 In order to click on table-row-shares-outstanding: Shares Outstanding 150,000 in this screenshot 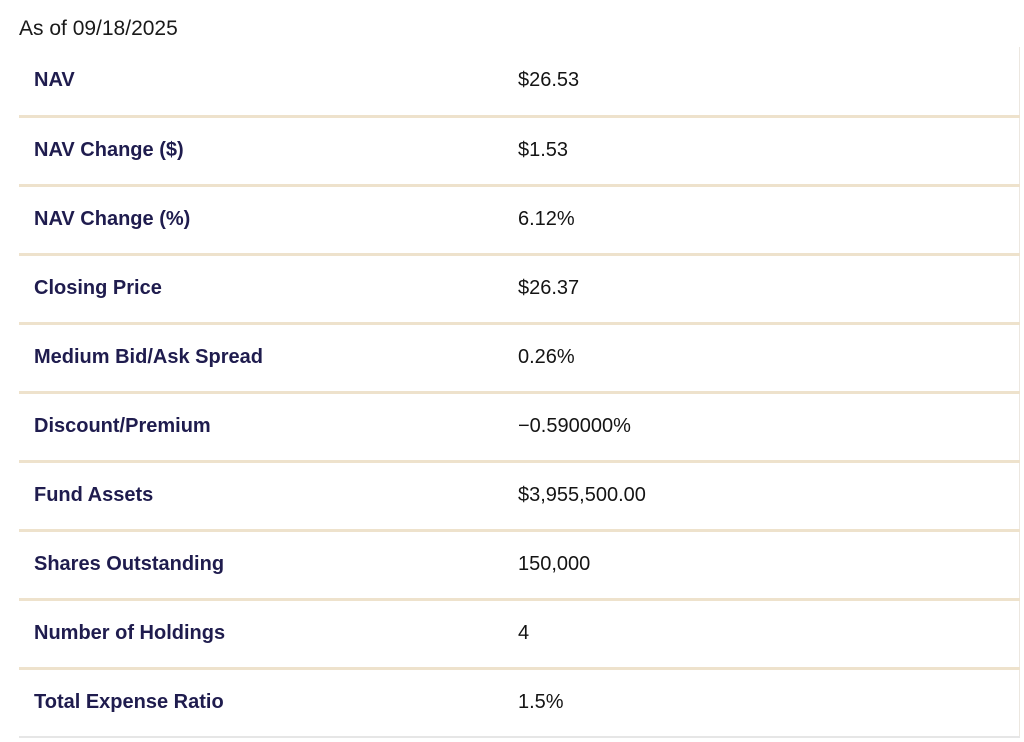, I will do `click(519, 564)`.